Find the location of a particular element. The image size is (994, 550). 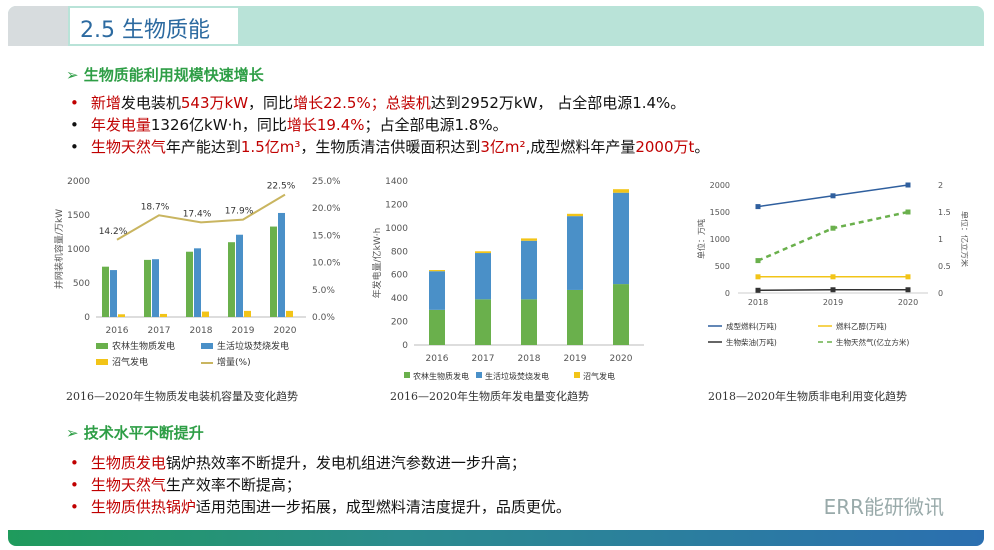

y2-tick-label: 15.0% is located at coordinates (326, 236).